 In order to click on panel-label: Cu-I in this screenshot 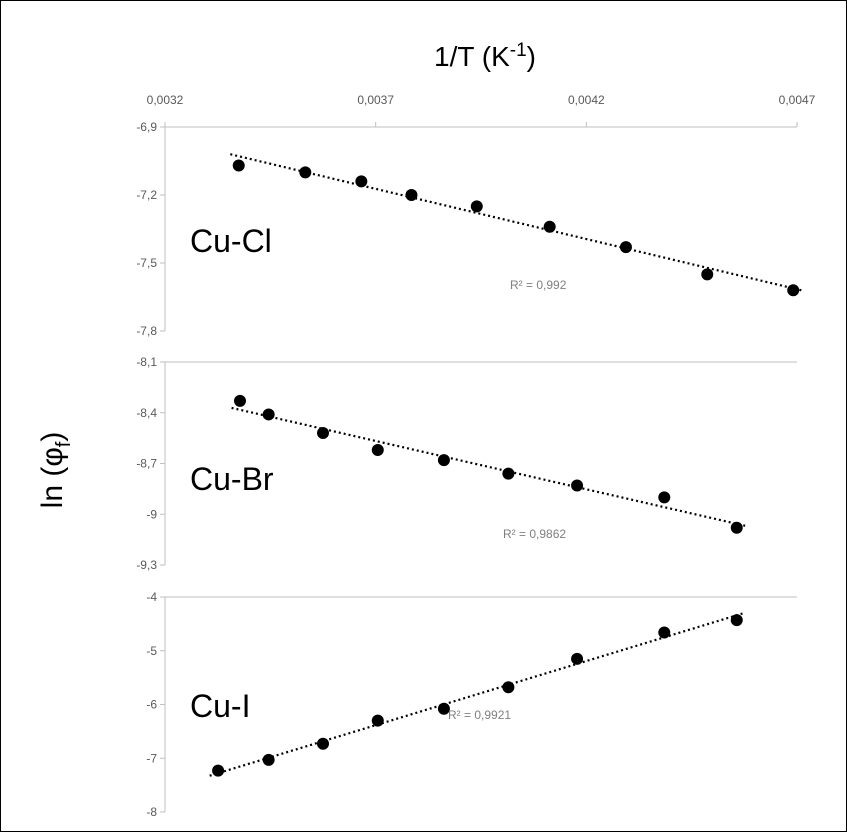, I will do `click(220, 706)`.